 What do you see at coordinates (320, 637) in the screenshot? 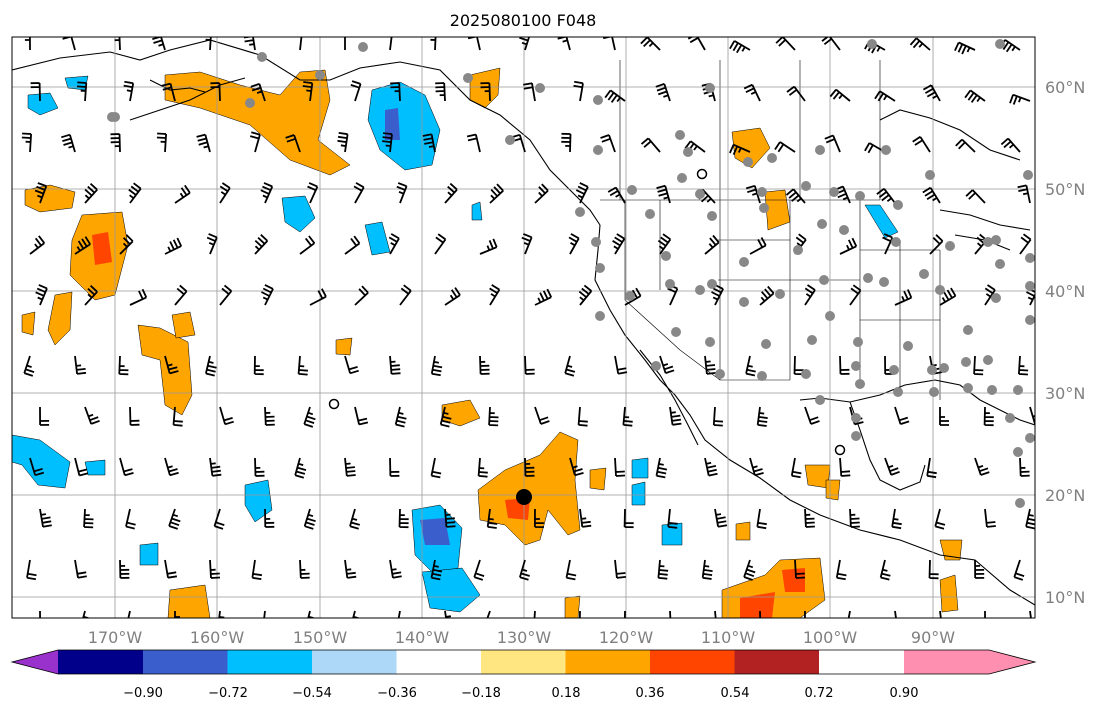
I see `lon-label: 150°W` at bounding box center [320, 637].